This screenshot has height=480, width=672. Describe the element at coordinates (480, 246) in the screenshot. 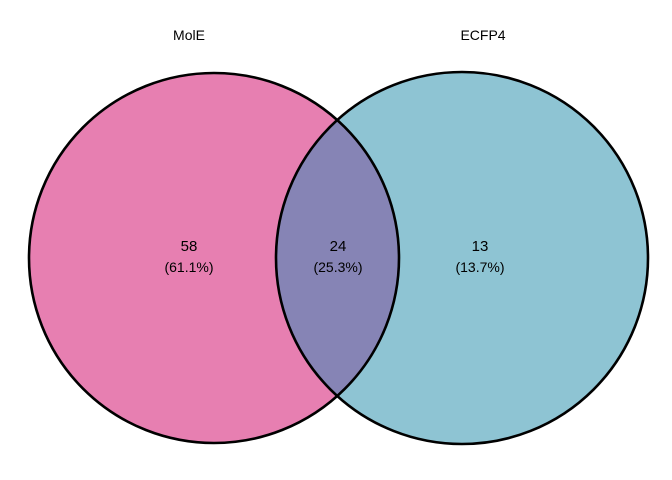

I see `right-only-count: 13` at that location.